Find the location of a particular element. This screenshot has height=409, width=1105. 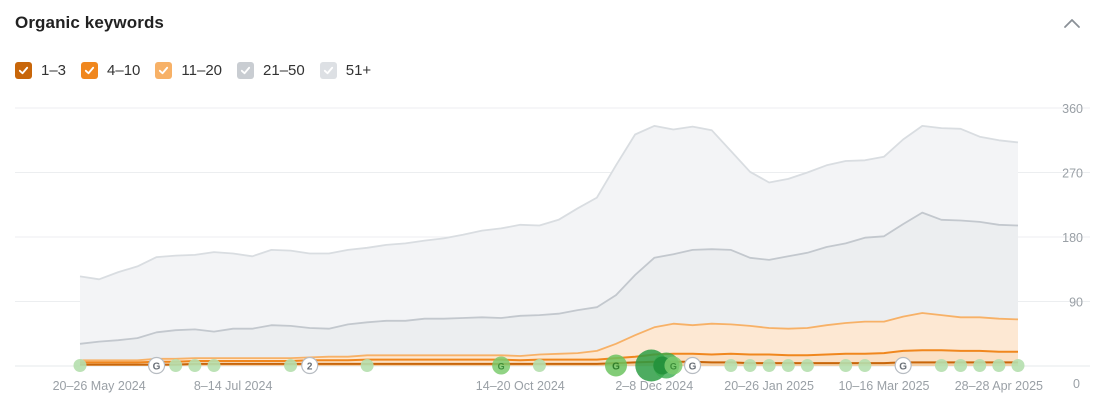

card-title: Organic keywords is located at coordinates (89, 22).